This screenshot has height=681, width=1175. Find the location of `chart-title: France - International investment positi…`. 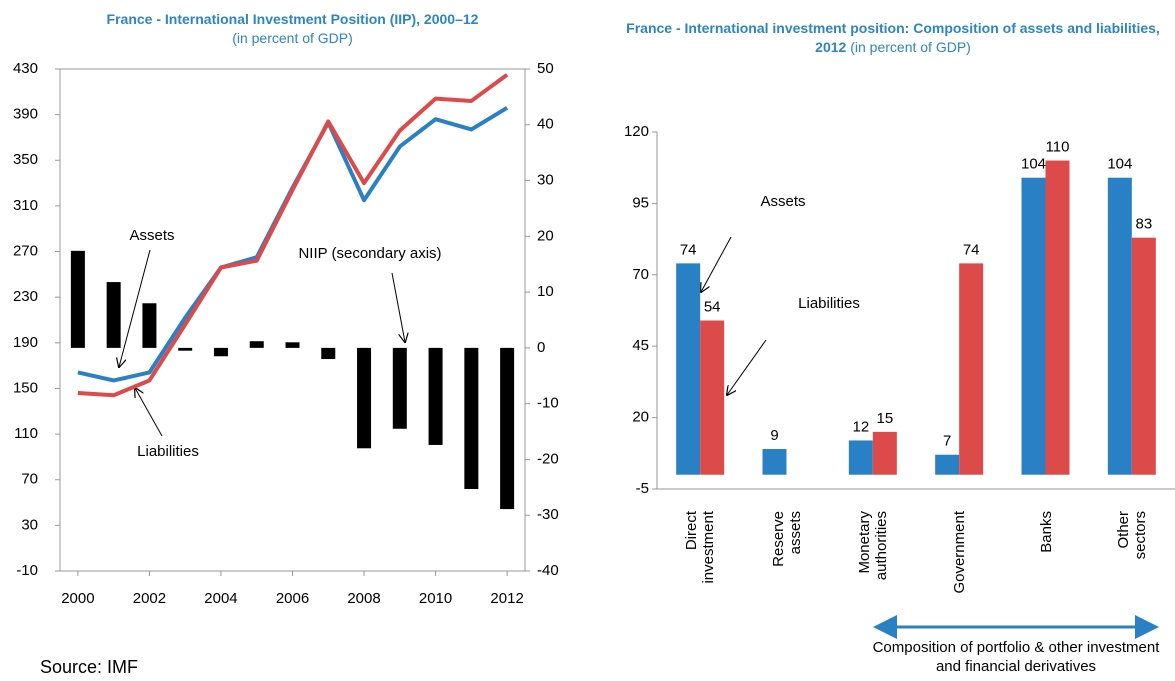

chart-title: France - International investment positi… is located at coordinates (893, 37).